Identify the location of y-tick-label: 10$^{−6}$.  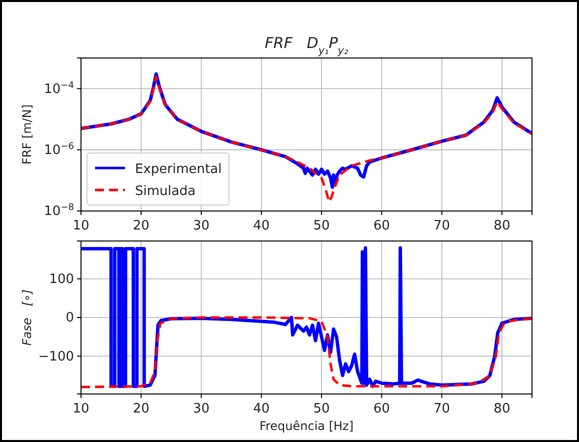
(59, 150).